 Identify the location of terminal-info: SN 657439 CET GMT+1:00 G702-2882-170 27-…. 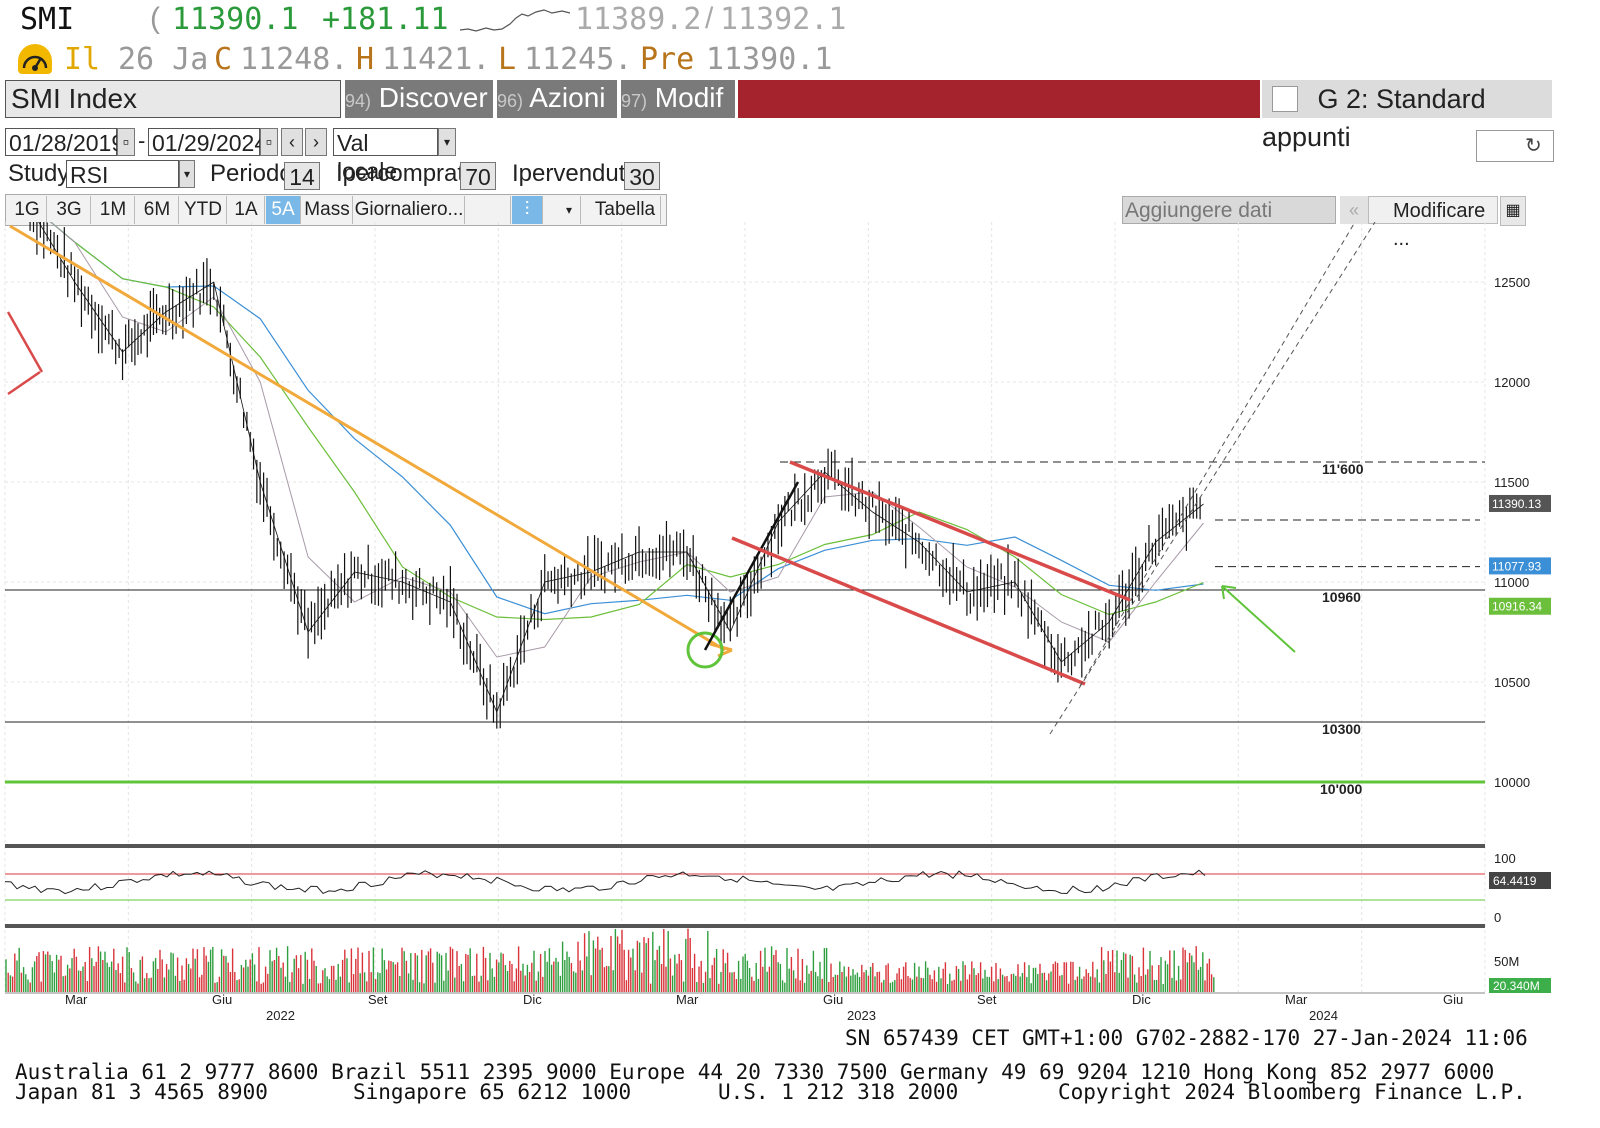
(1186, 1038).